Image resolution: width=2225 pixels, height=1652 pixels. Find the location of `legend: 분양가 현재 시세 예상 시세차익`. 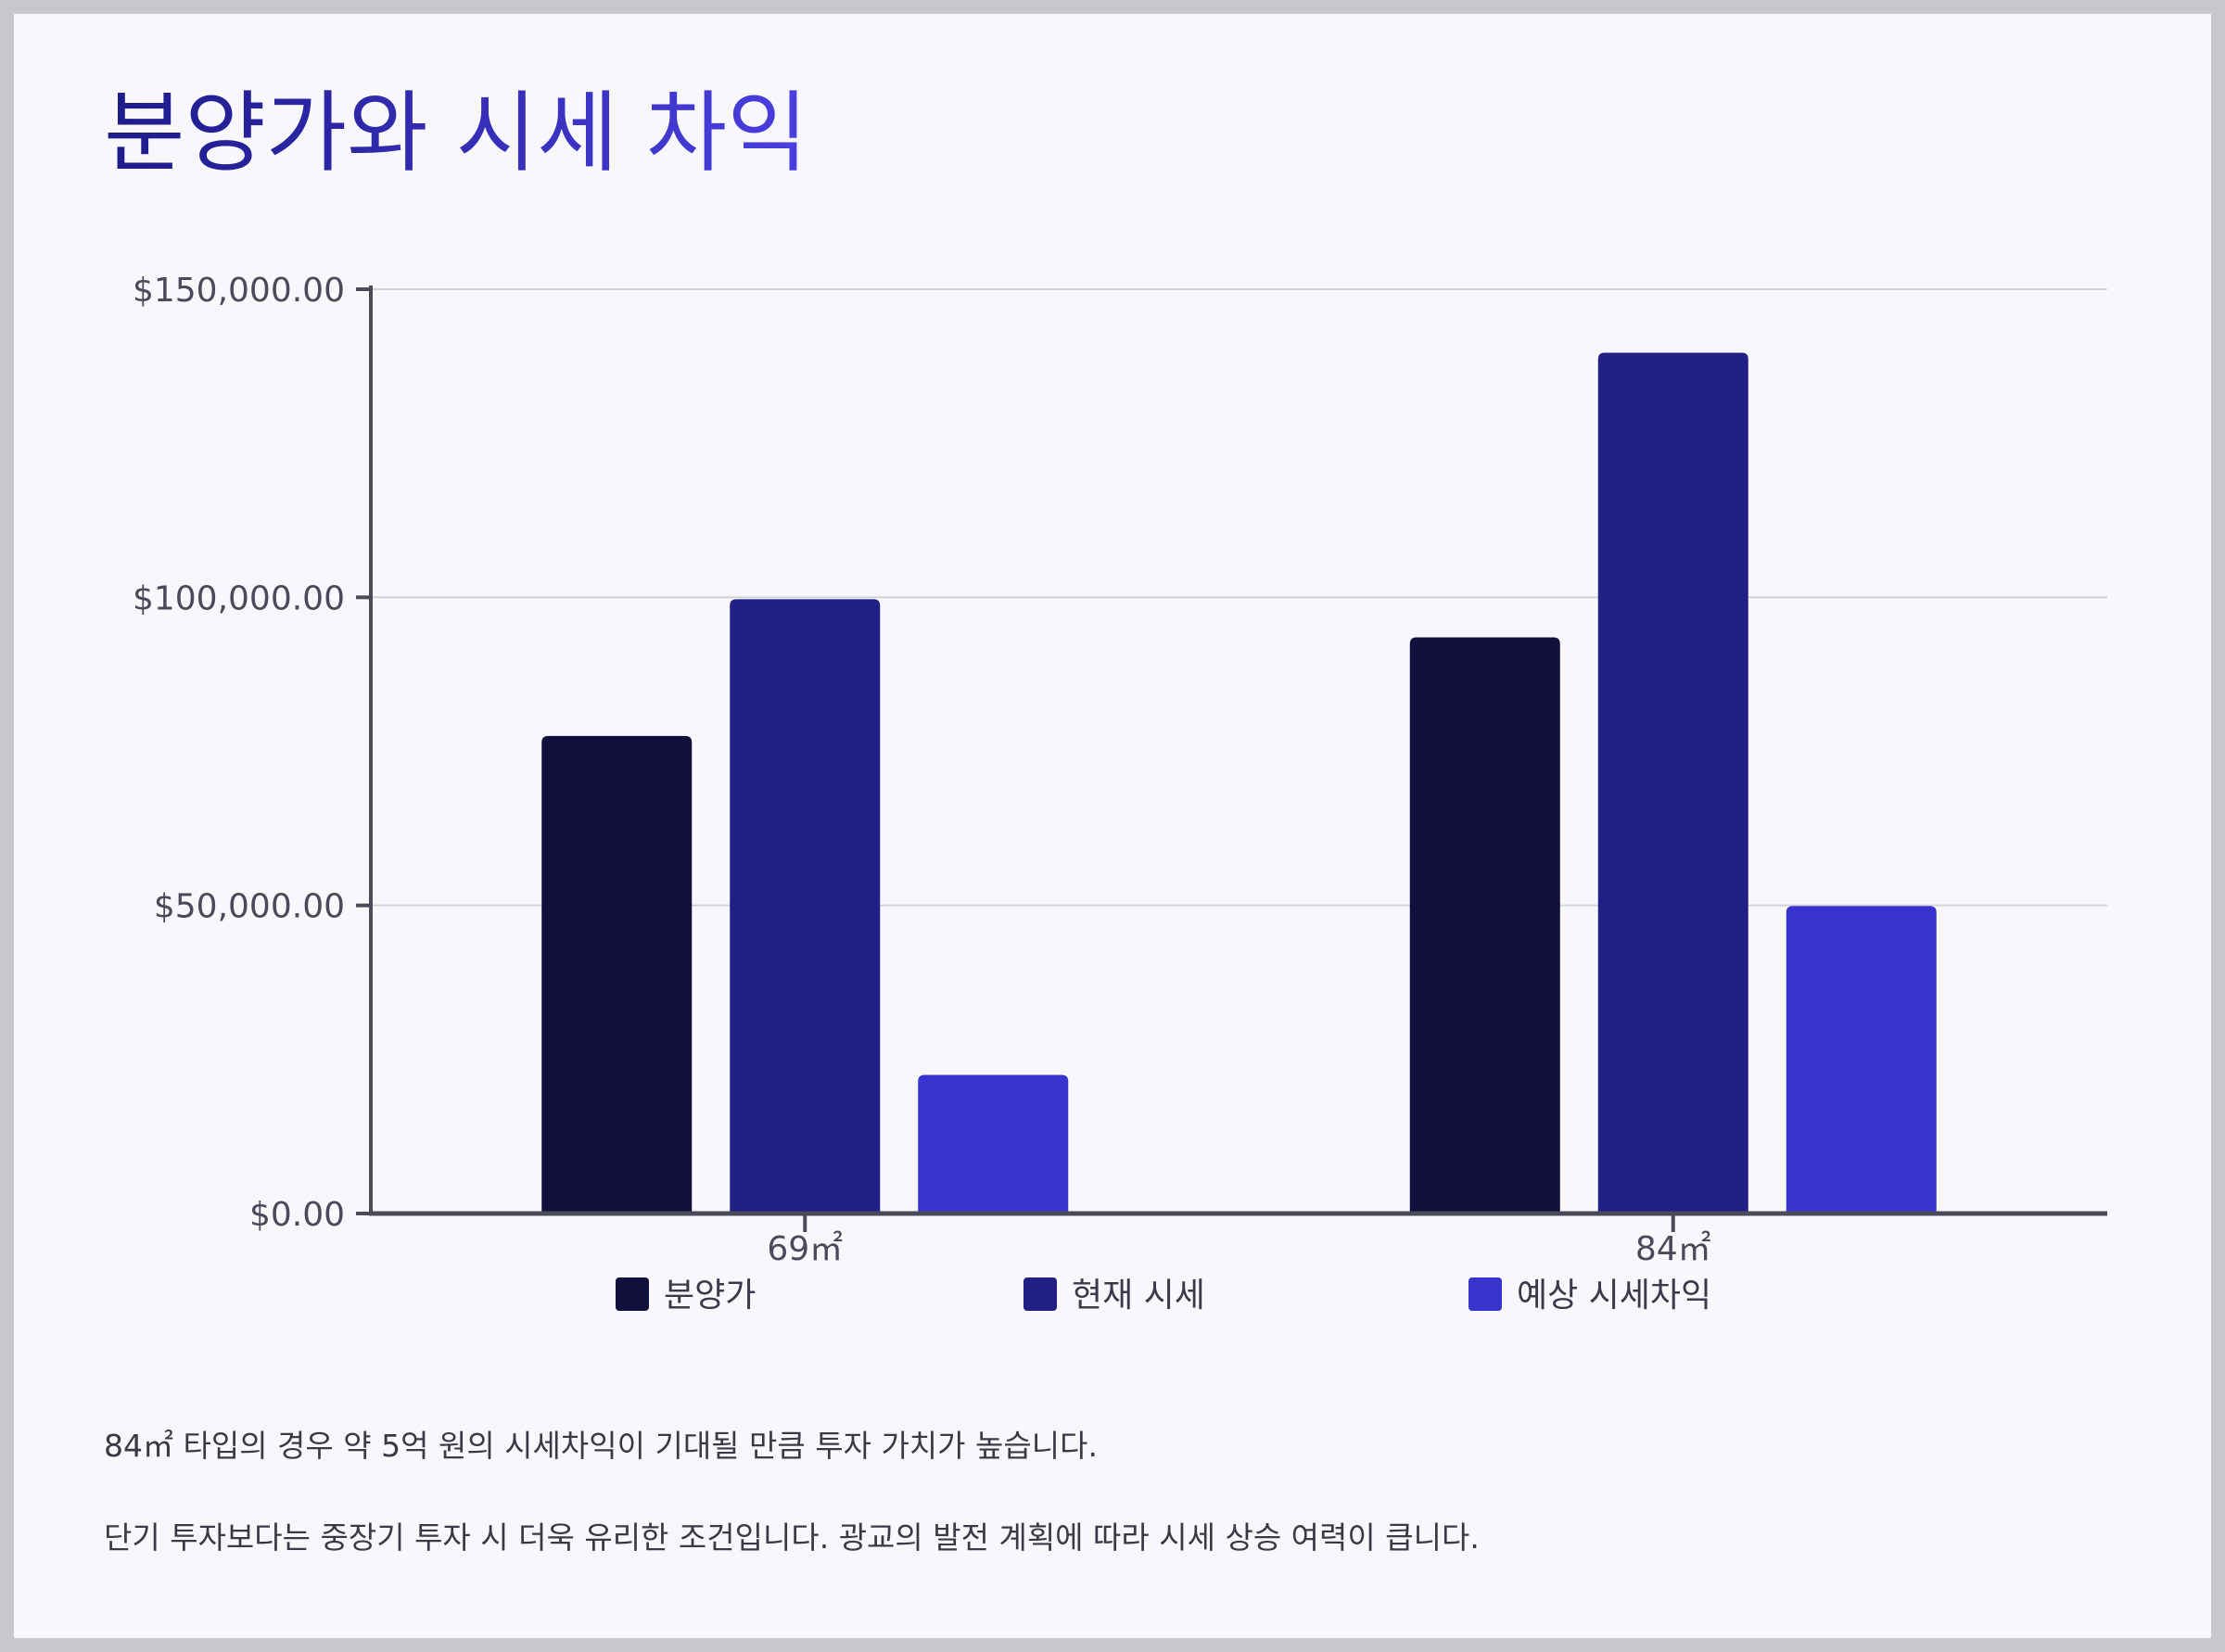

legend: 분양가 현재 시세 예상 시세차익 is located at coordinates (1163, 1296).